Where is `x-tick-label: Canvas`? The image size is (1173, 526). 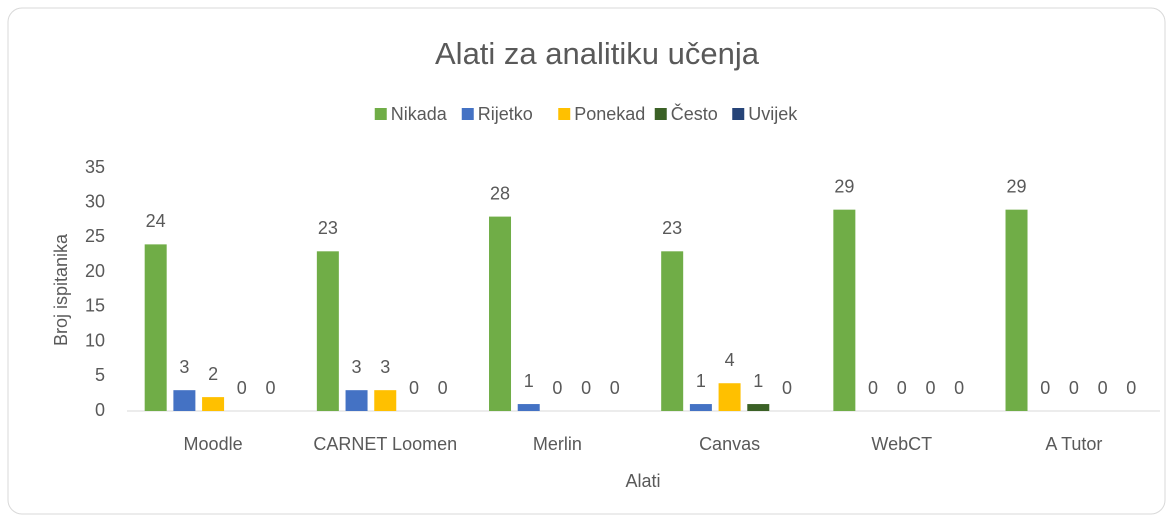
x-tick-label: Canvas is located at coordinates (729, 444).